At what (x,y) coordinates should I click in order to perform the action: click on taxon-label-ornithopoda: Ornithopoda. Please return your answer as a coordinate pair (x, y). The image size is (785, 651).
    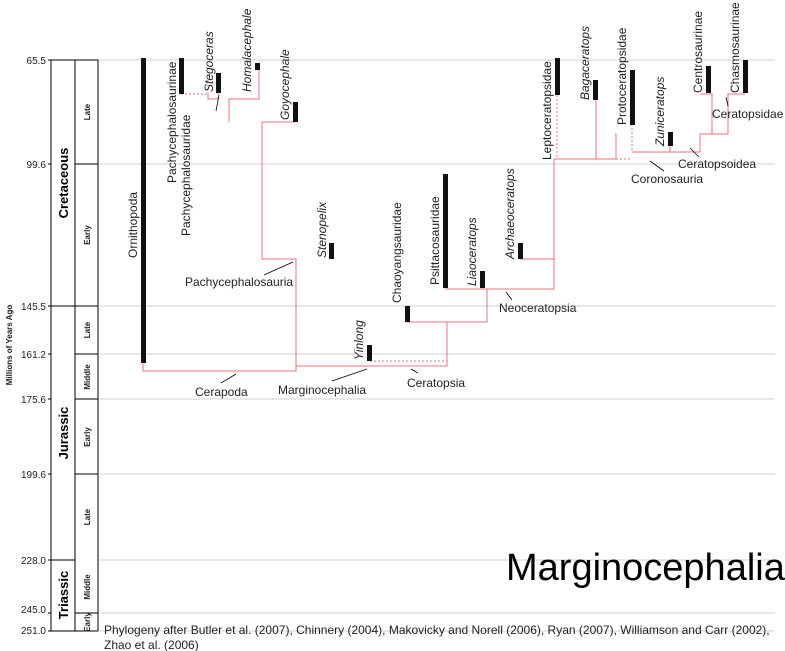
    Looking at the image, I should click on (133, 225).